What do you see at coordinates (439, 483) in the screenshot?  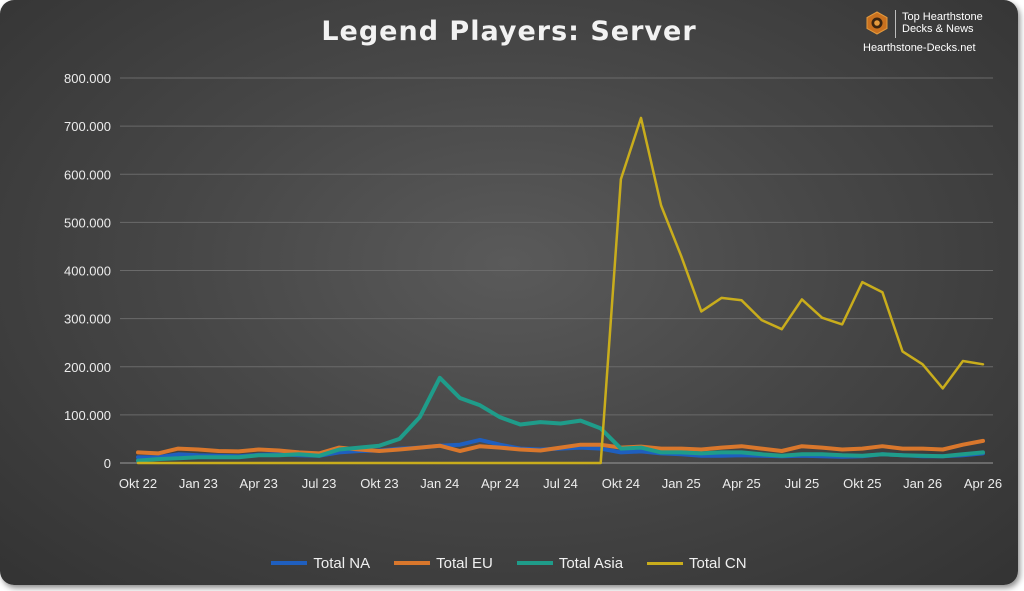 I see `x-tick-label: Jan 24` at bounding box center [439, 483].